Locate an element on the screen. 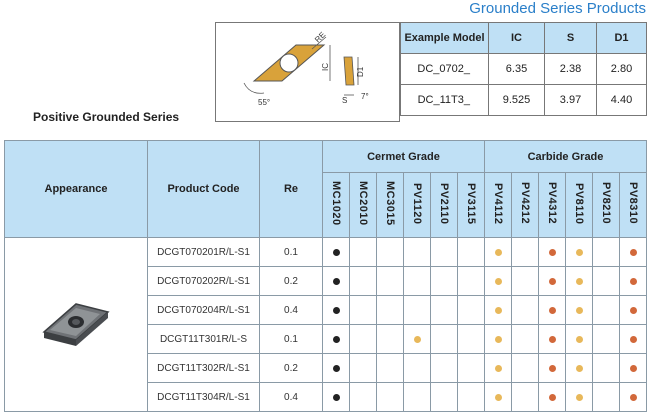 This screenshot has width=650, height=412. spec-model: DC_0702_ is located at coordinates (444, 69).